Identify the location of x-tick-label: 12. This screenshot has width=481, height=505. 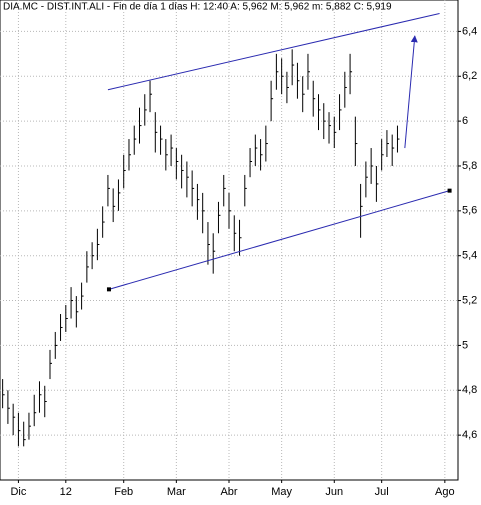
(66, 492).